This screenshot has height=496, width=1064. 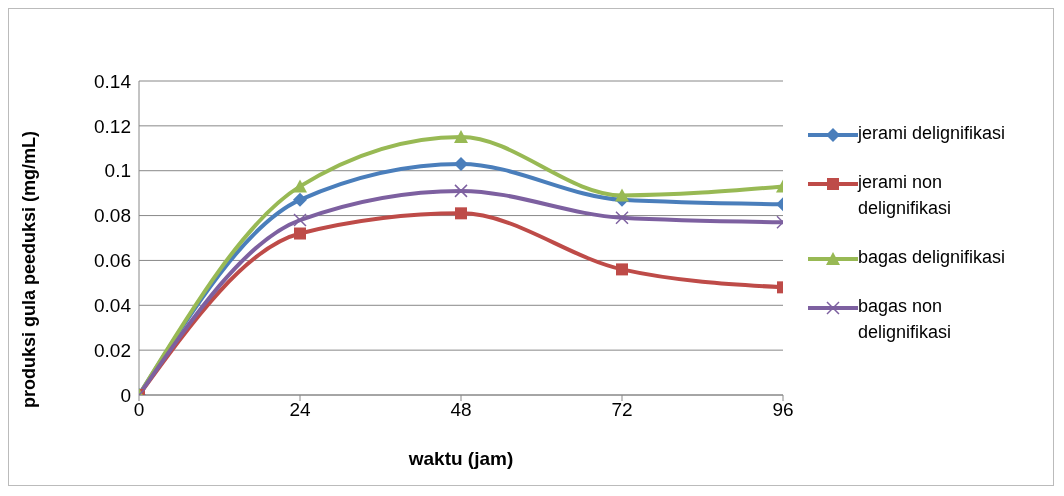 What do you see at coordinates (117, 171) in the screenshot?
I see `y-tick-label: 0.1` at bounding box center [117, 171].